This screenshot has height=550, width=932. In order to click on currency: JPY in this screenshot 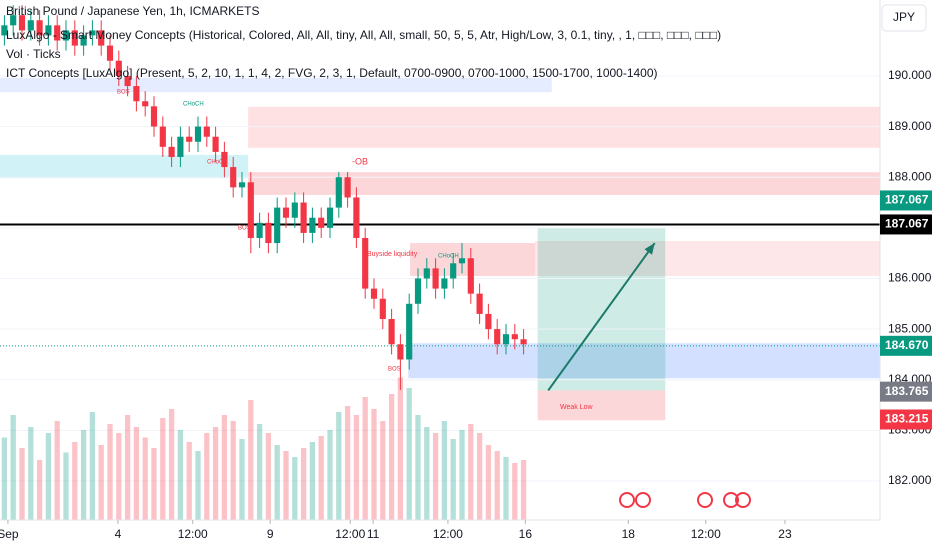, I will do `click(904, 17)`.